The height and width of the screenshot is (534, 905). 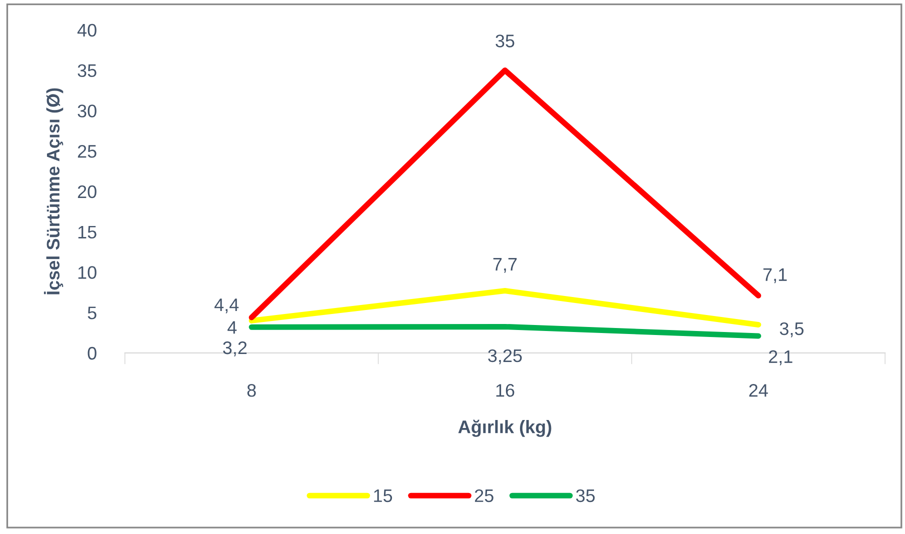 I want to click on legend-label: 15, so click(x=383, y=496).